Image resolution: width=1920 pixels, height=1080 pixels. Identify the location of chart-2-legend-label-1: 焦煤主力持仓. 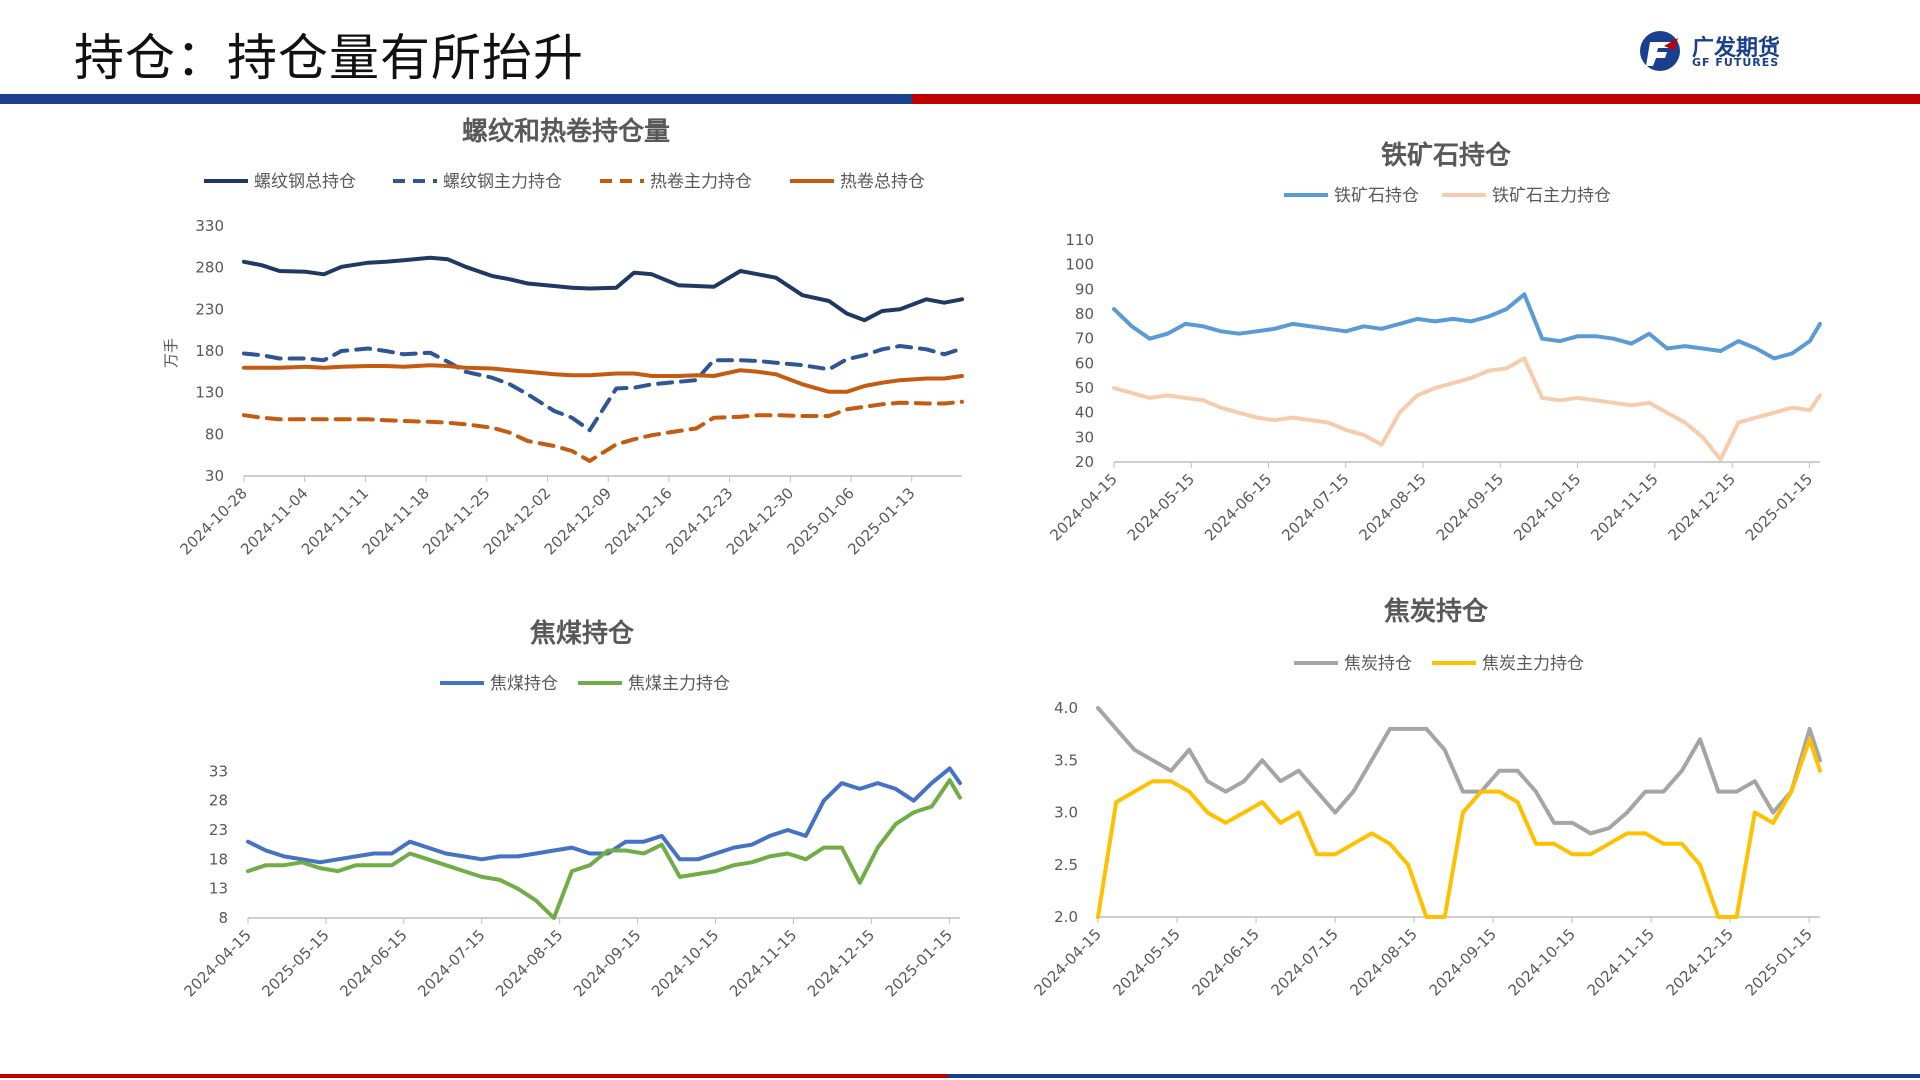
(679, 684).